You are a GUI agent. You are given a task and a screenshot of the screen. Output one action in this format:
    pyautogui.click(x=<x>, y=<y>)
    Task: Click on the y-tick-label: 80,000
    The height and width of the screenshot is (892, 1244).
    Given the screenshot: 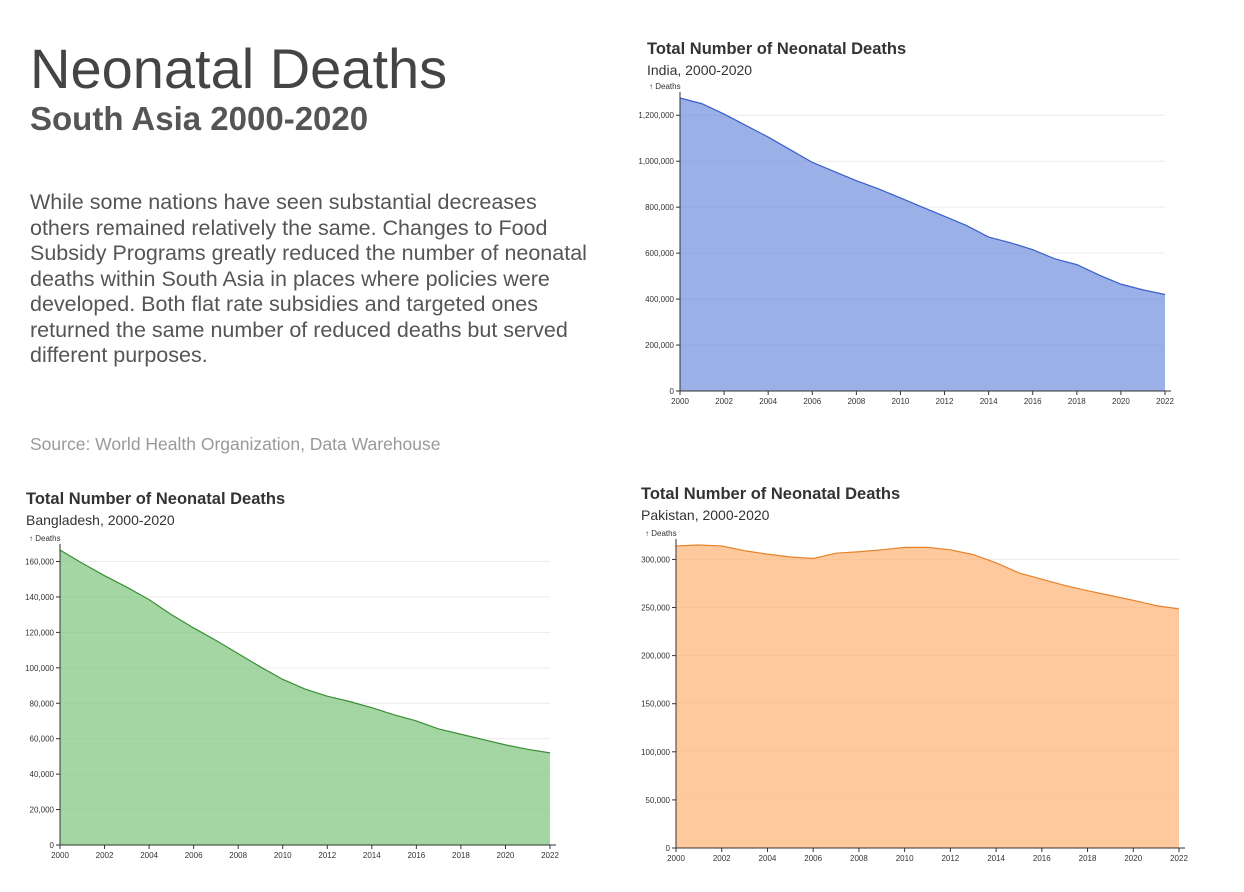 What is the action you would take?
    pyautogui.click(x=42, y=703)
    